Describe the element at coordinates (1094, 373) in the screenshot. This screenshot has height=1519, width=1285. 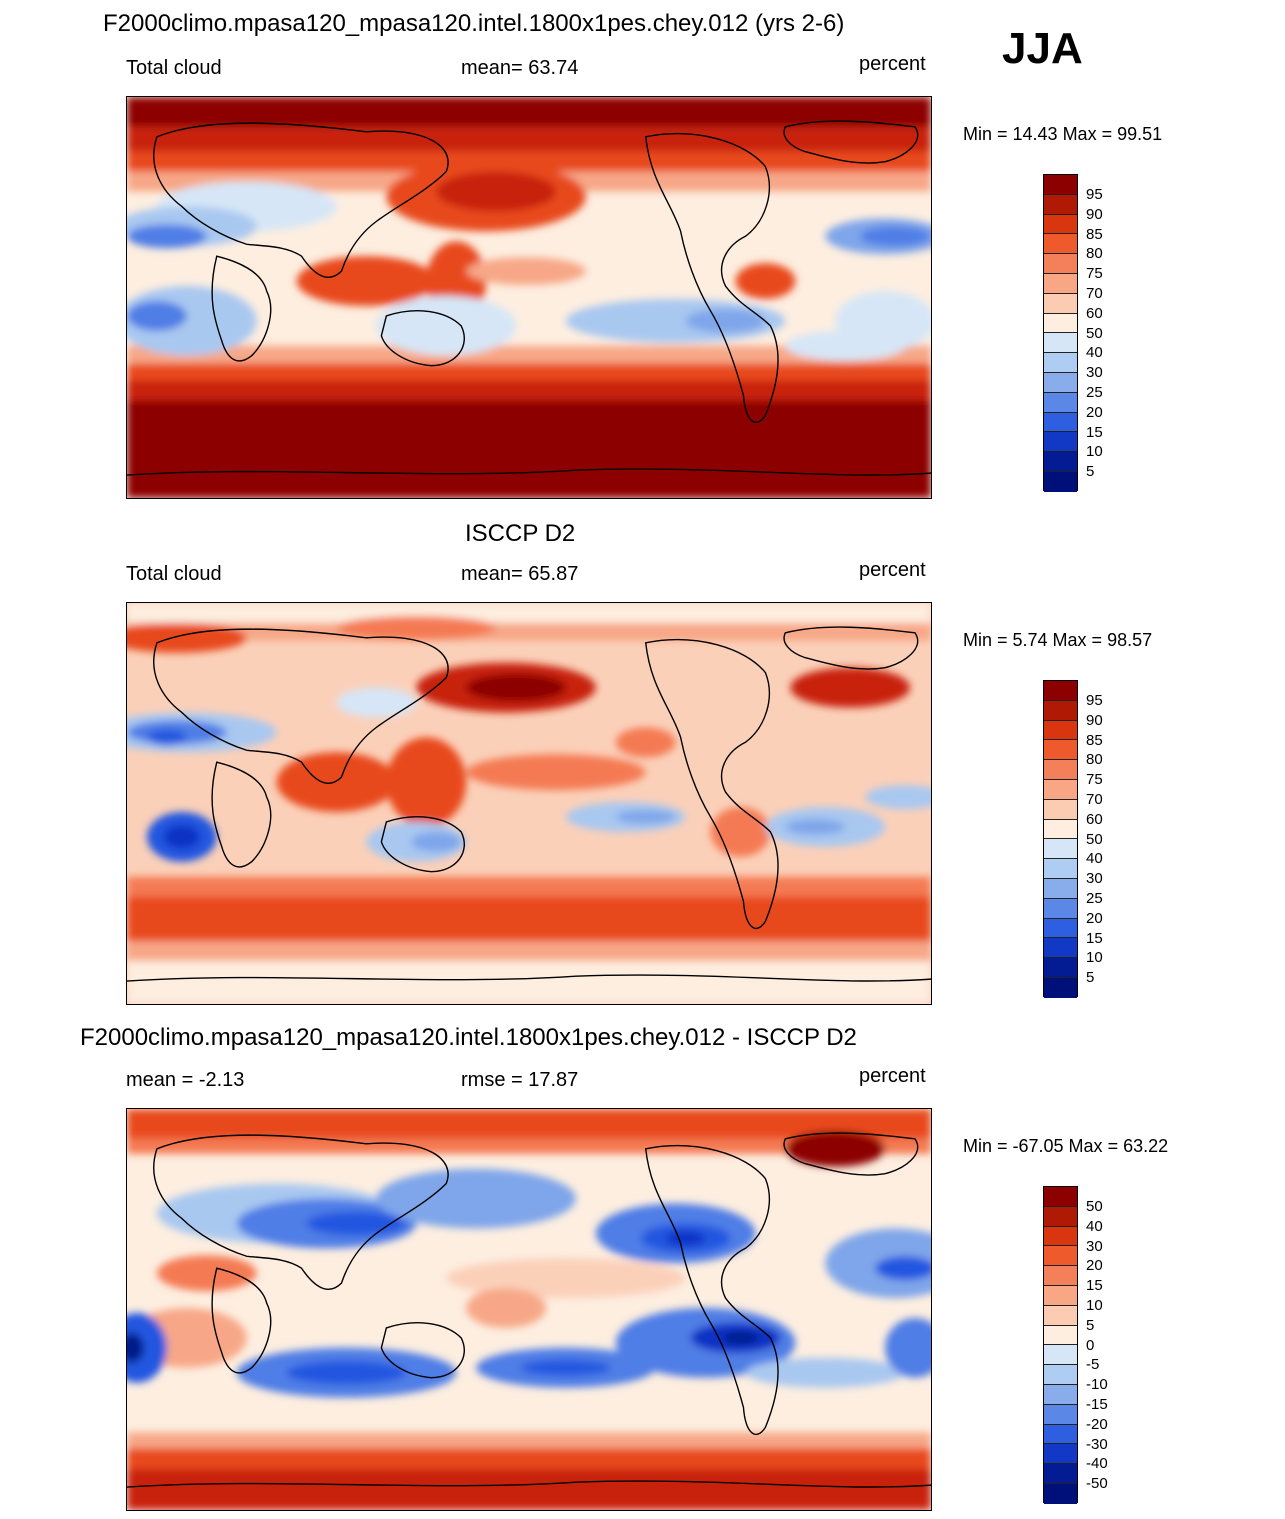
I see `colorbar-tick-label: 30` at that location.